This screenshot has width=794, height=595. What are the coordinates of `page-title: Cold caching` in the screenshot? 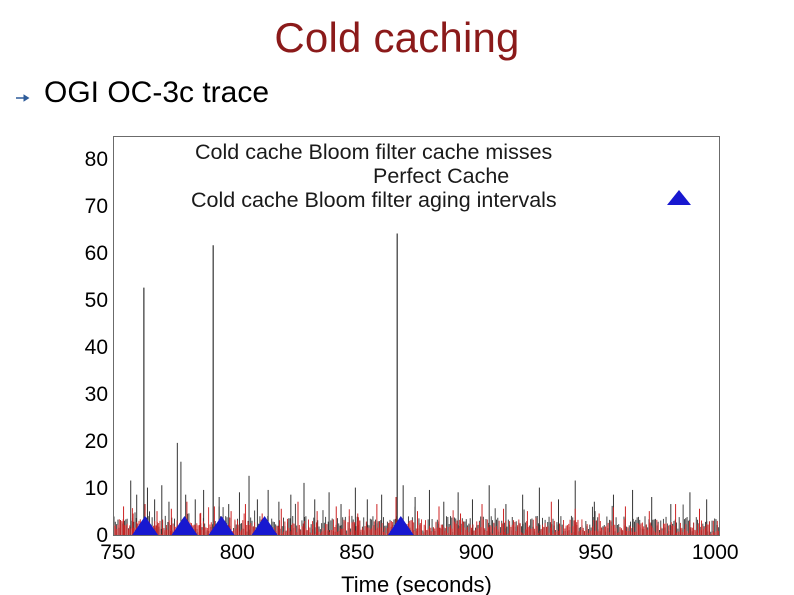 It's located at (397, 37).